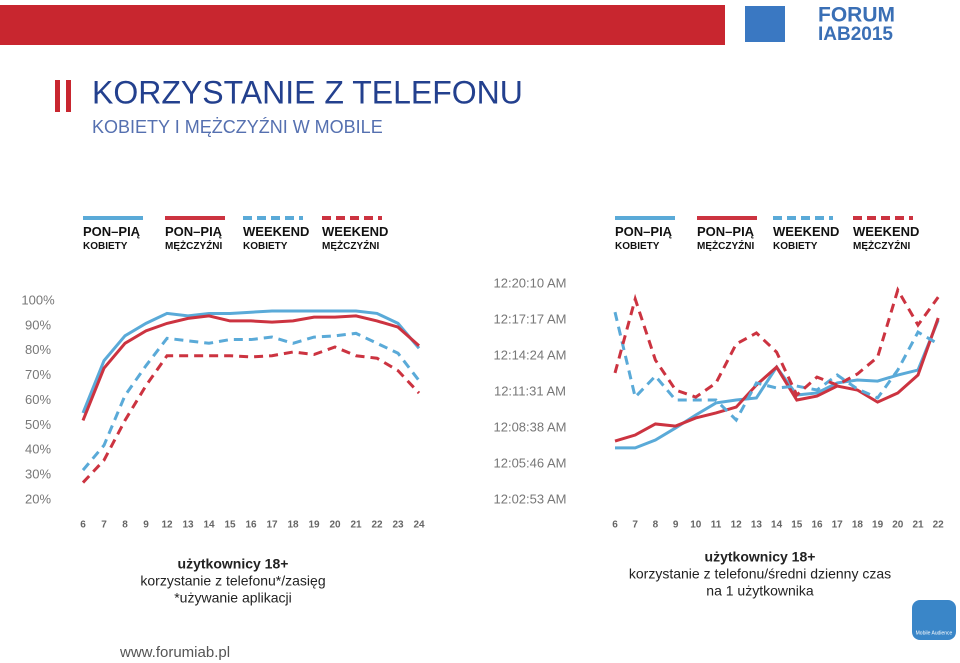 Image resolution: width=960 pixels, height=663 pixels. I want to click on y-tick-label: 30%, so click(38, 474).